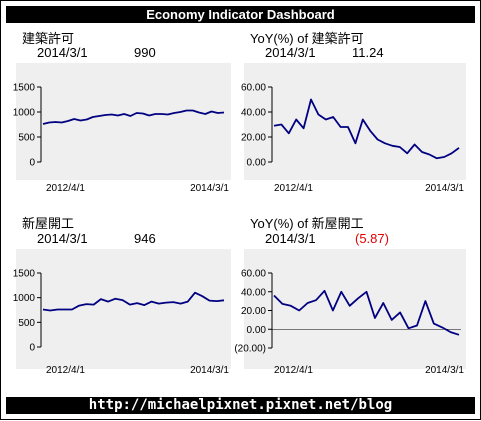 Image resolution: width=481 pixels, height=421 pixels. I want to click on panel-title: YoY(%) of 新屋開工, so click(307, 223).